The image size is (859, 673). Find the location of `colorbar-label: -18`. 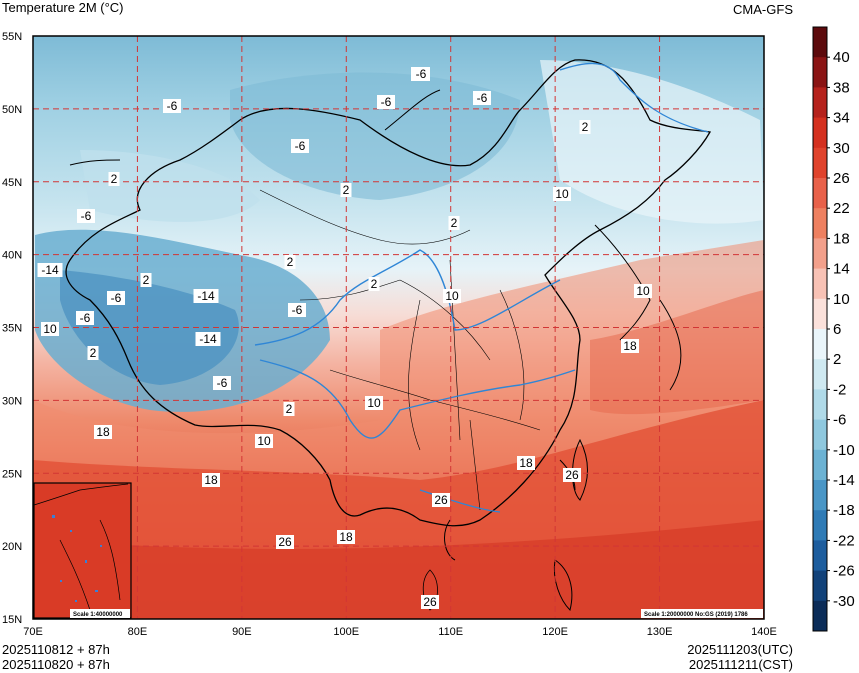

colorbar-label: -18 is located at coordinates (844, 510).